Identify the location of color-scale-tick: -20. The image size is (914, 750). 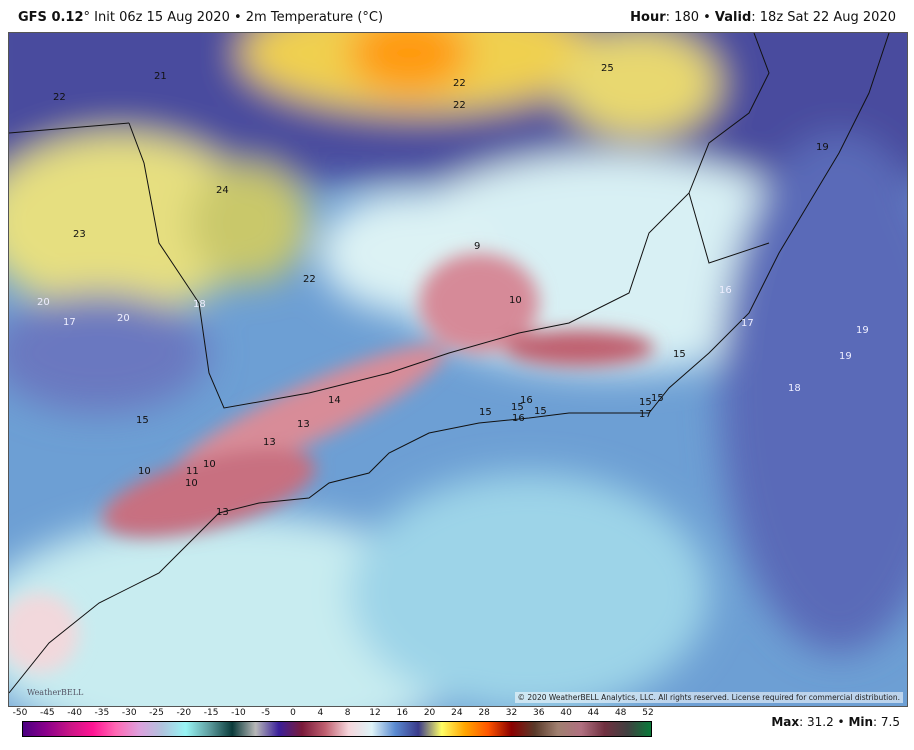
(184, 713).